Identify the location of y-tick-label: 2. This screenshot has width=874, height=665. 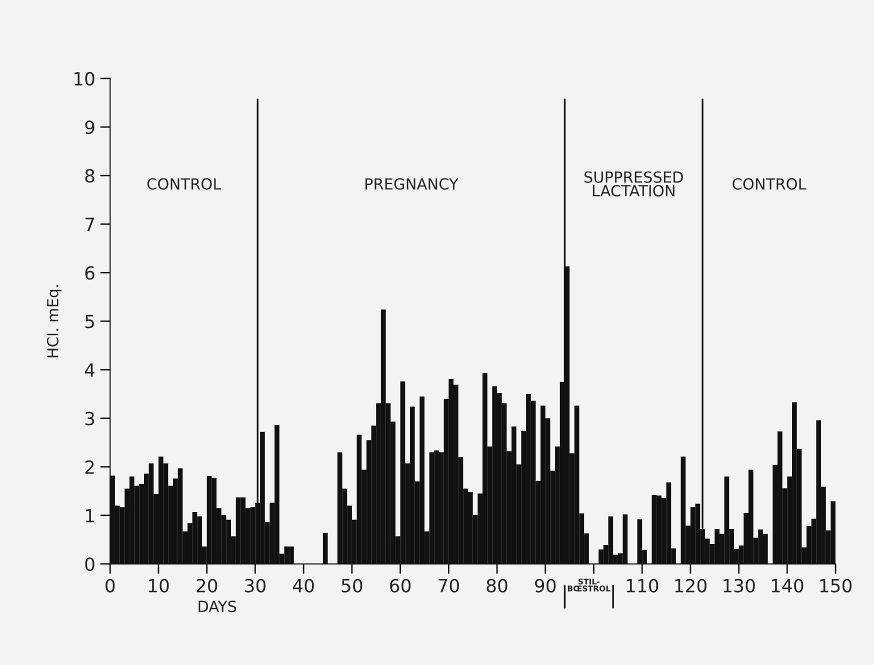
(89, 467).